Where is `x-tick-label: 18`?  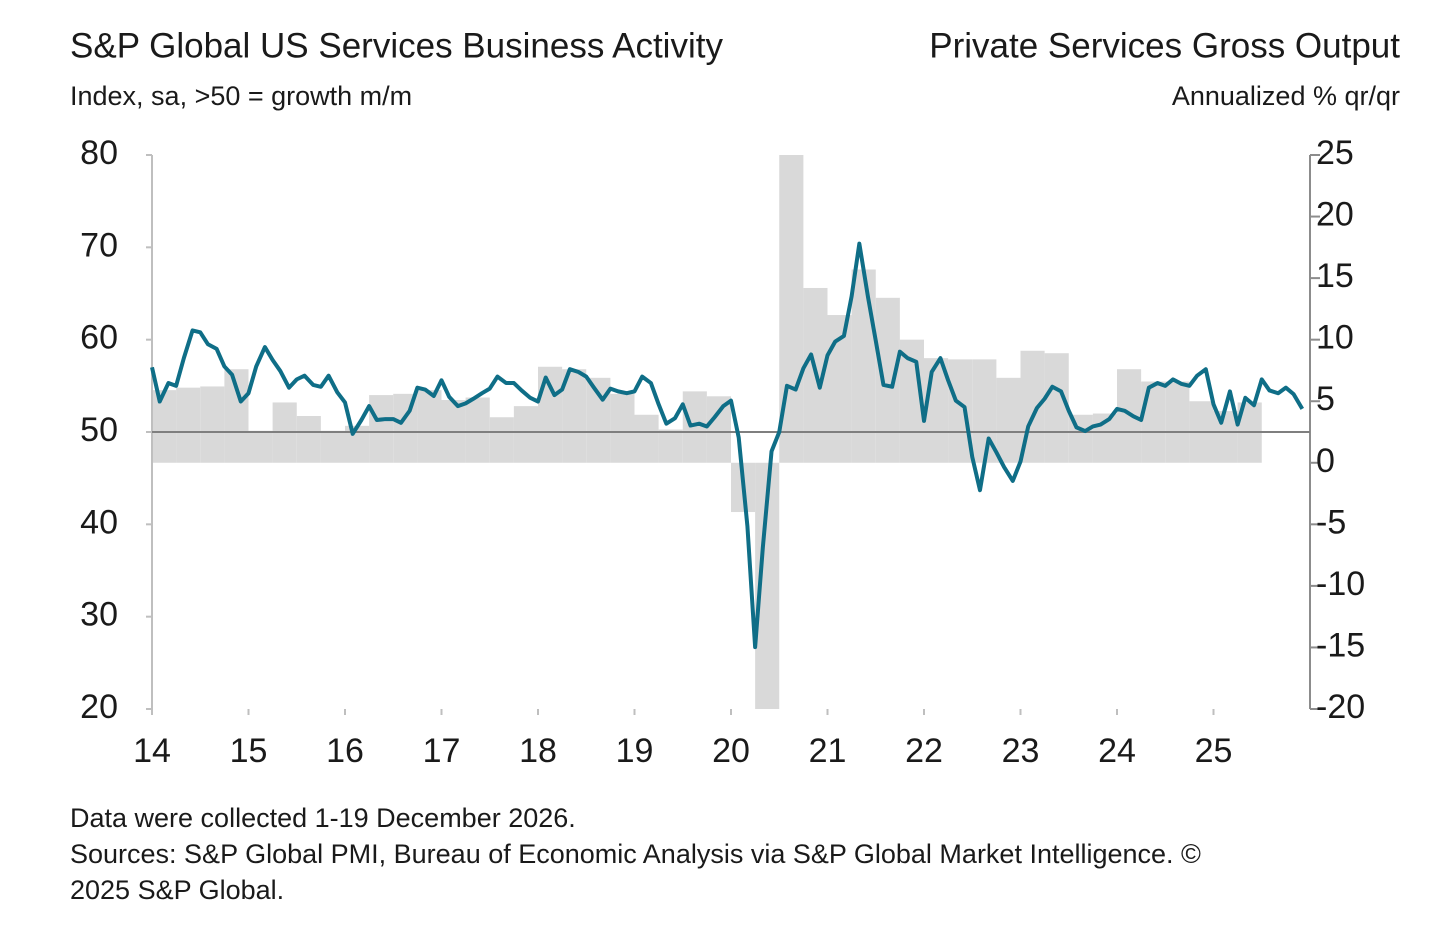 x-tick-label: 18 is located at coordinates (538, 751).